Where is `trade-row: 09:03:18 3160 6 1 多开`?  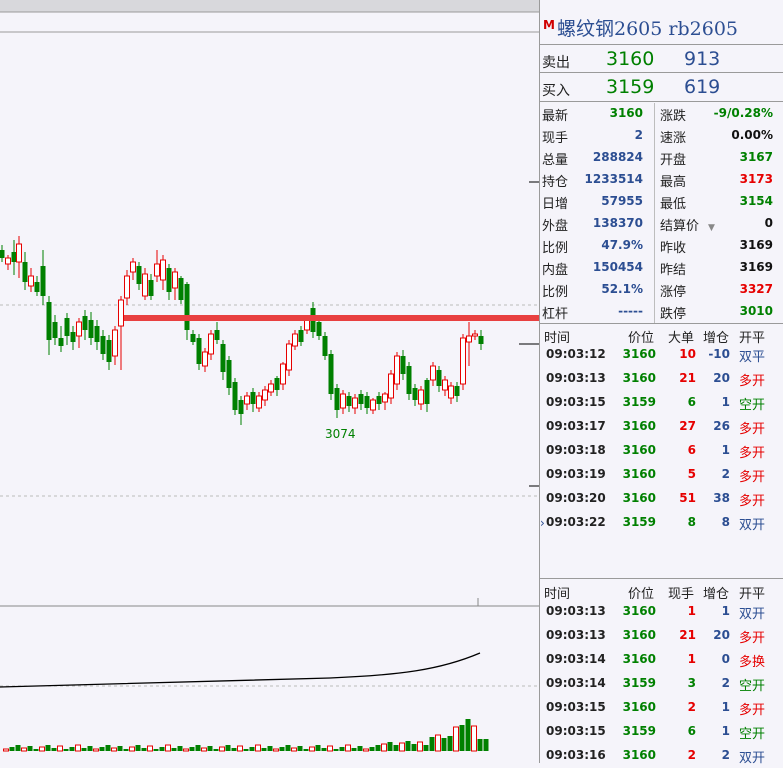 trade-row: 09:03:18 3160 6 1 多开 is located at coordinates (661, 451).